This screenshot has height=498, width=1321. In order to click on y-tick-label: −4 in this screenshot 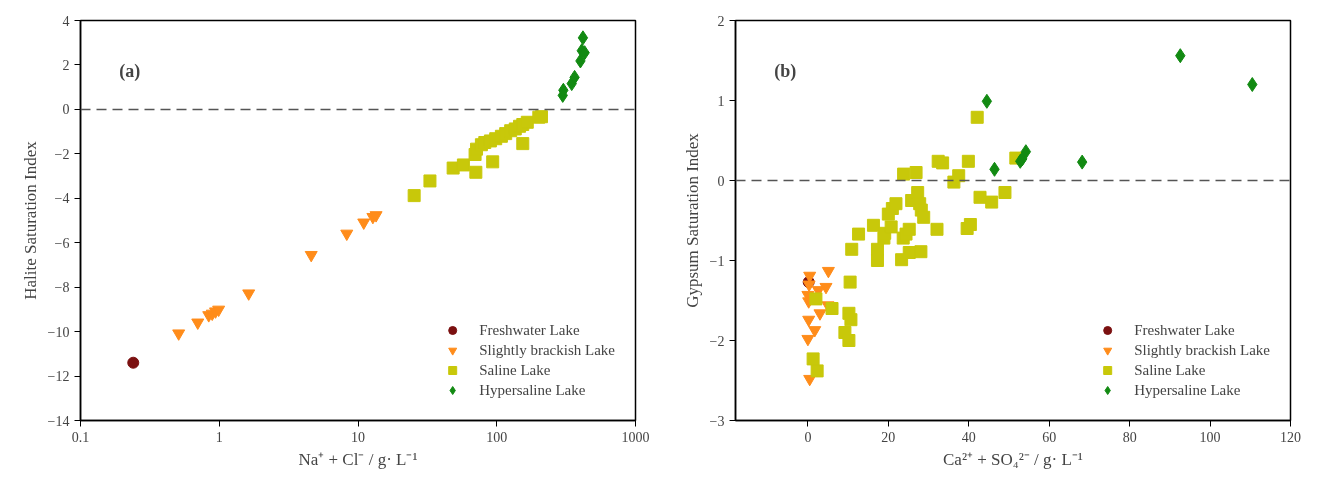, I will do `click(62, 199)`.